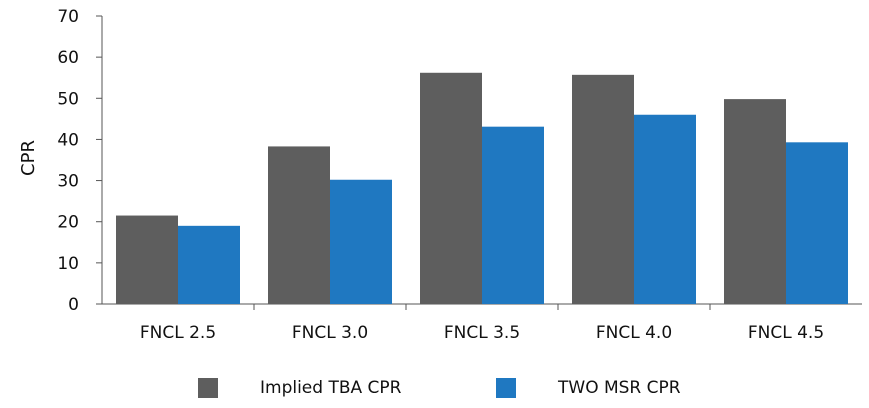 The height and width of the screenshot is (408, 869). I want to click on legend-label-implied-tba-cpr: Implied TBA CPR, so click(331, 388).